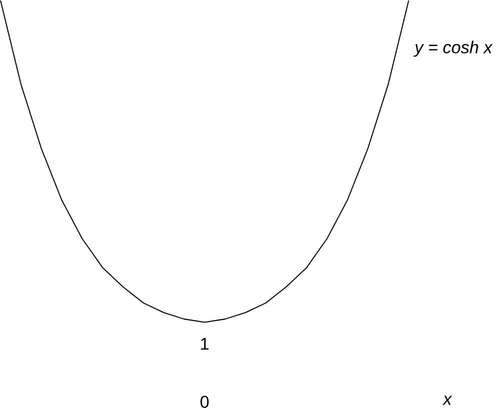 Image resolution: width=498 pixels, height=414 pixels. I want to click on text: 1, so click(205, 344).